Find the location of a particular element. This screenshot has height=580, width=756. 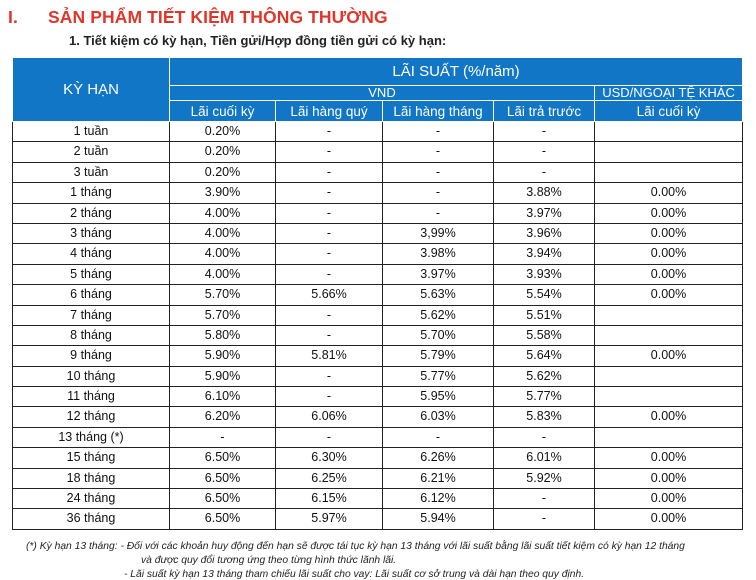

table-row: 8 tháng 5.80% -5.70% 5.58% is located at coordinates (378, 335).